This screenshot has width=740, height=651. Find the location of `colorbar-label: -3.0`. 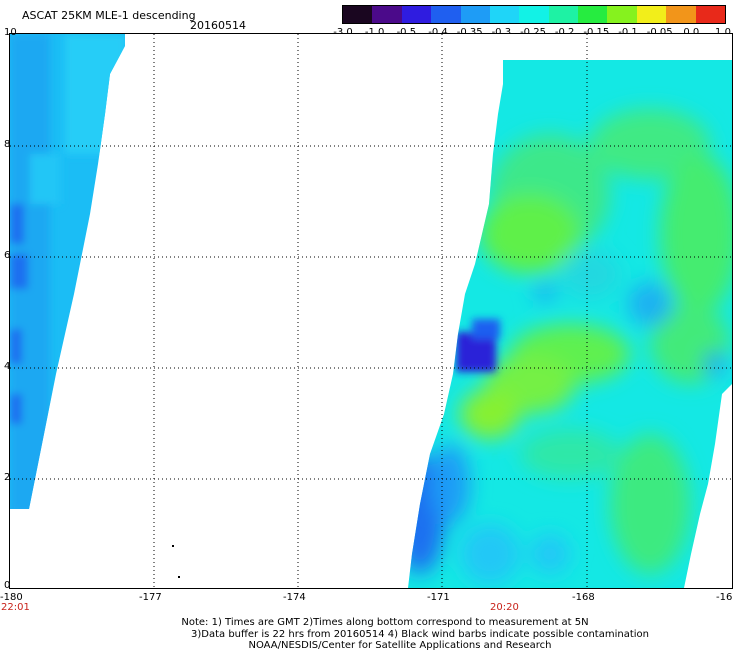

colorbar-label: -3.0 is located at coordinates (343, 32).